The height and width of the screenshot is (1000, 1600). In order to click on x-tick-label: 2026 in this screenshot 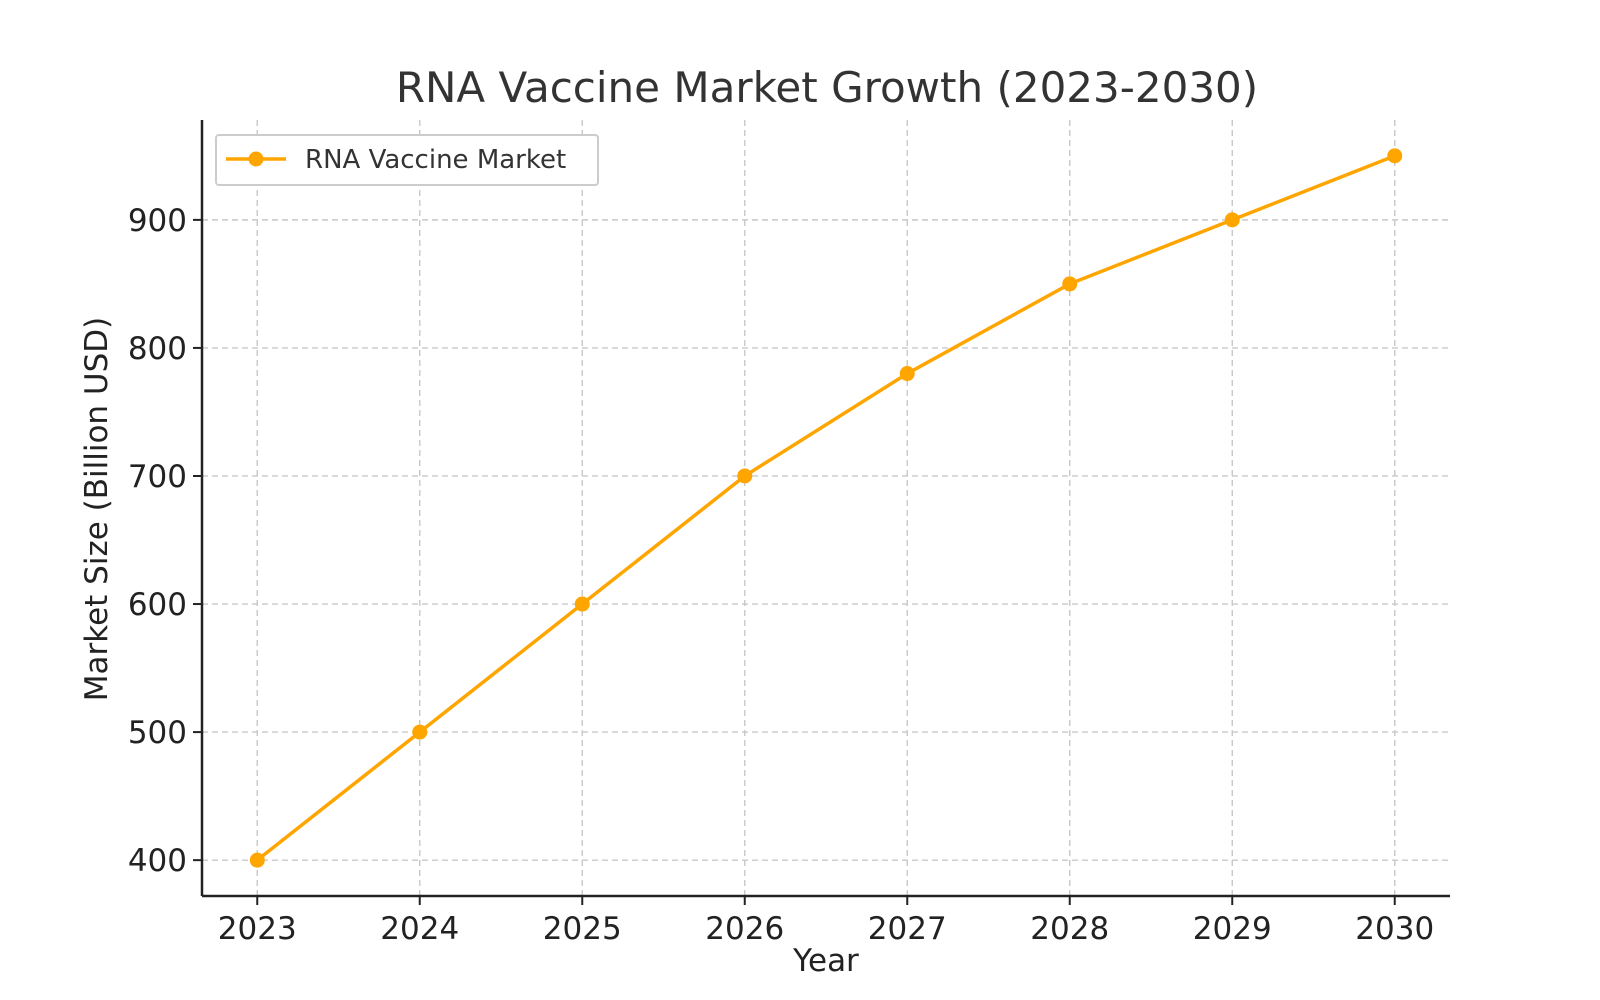, I will do `click(744, 929)`.